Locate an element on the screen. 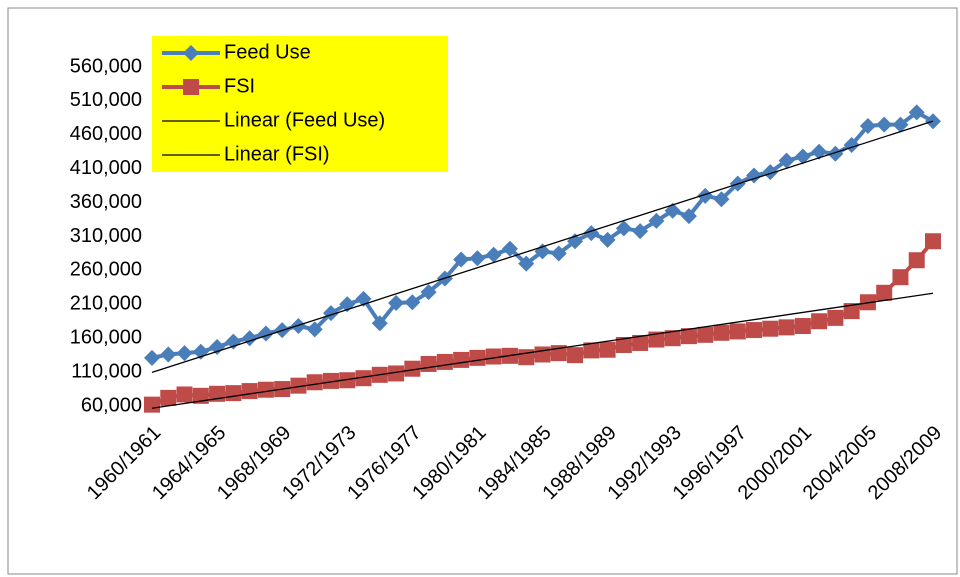 This screenshot has height=577, width=960. legend: Feed Use FSI Linear (Feed Use) Linear (FSI) is located at coordinates (300, 104).